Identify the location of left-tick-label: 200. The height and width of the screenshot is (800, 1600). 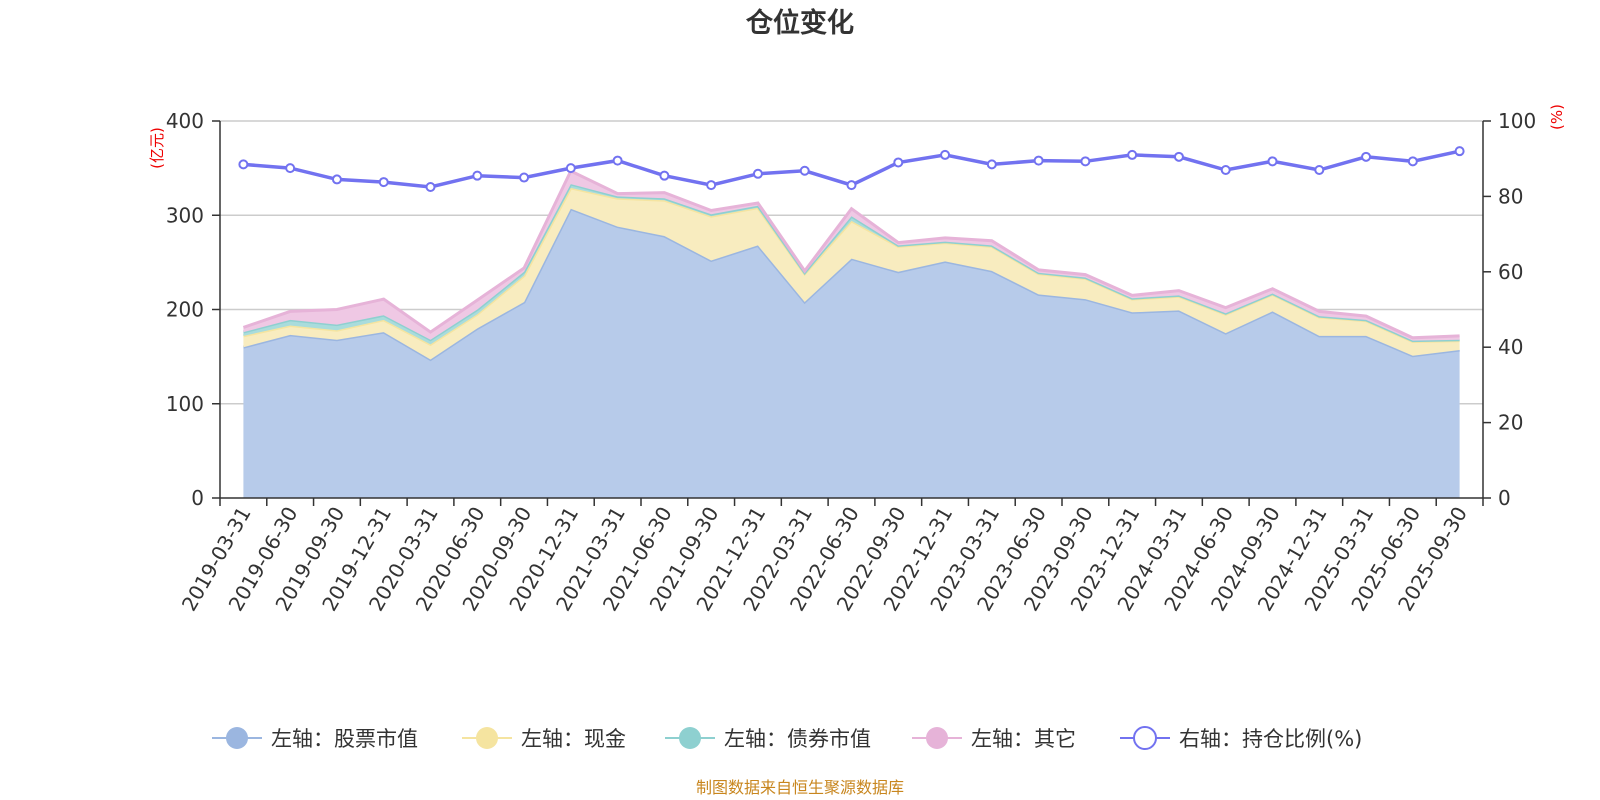
(185, 310).